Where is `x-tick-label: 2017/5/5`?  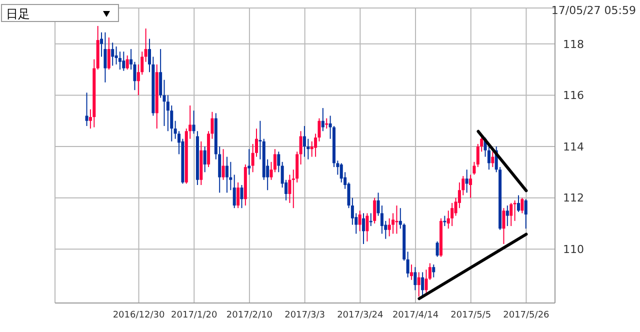 x-tick-label: 2017/5/5 is located at coordinates (471, 315).